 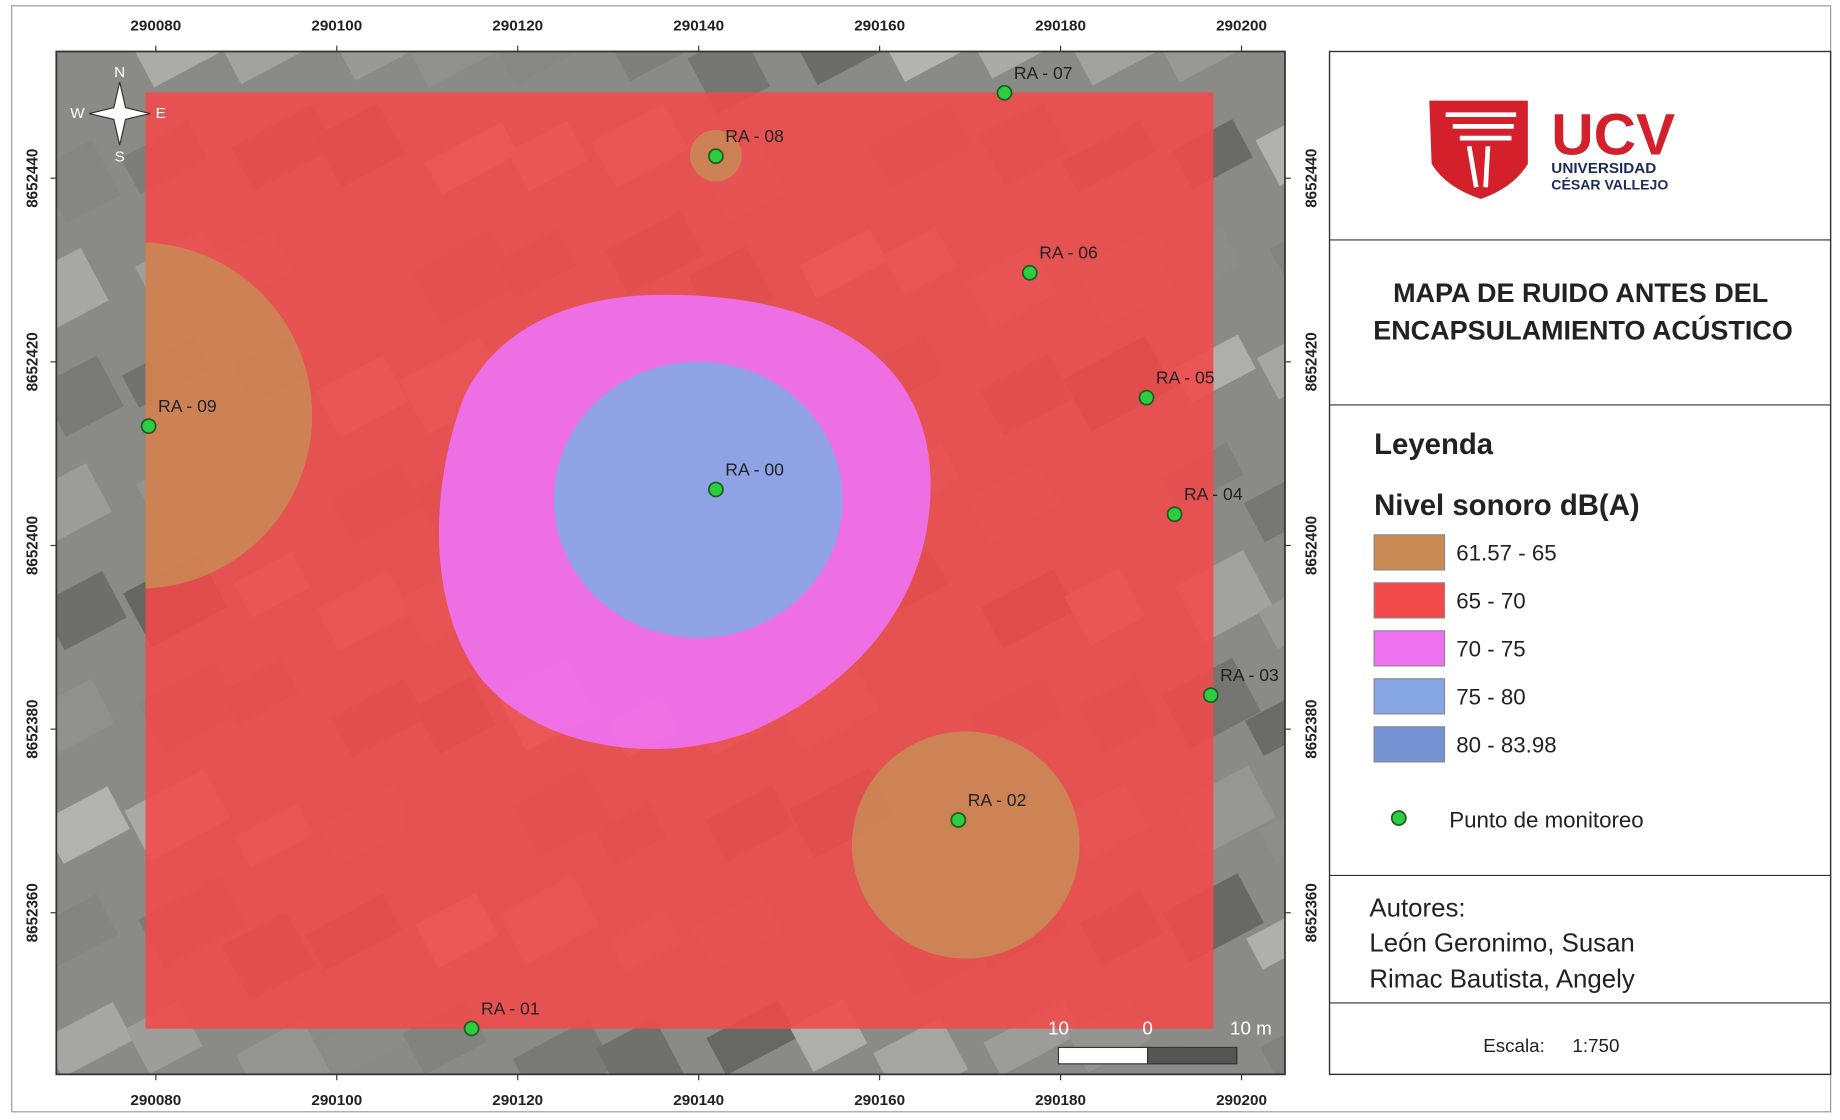 I want to click on compass-rose, so click(x=120, y=113).